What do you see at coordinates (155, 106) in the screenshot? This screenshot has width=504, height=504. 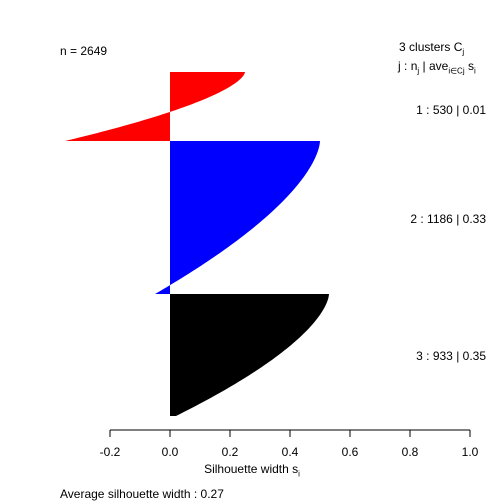 I see `cluster-1-silhouette-bar` at bounding box center [155, 106].